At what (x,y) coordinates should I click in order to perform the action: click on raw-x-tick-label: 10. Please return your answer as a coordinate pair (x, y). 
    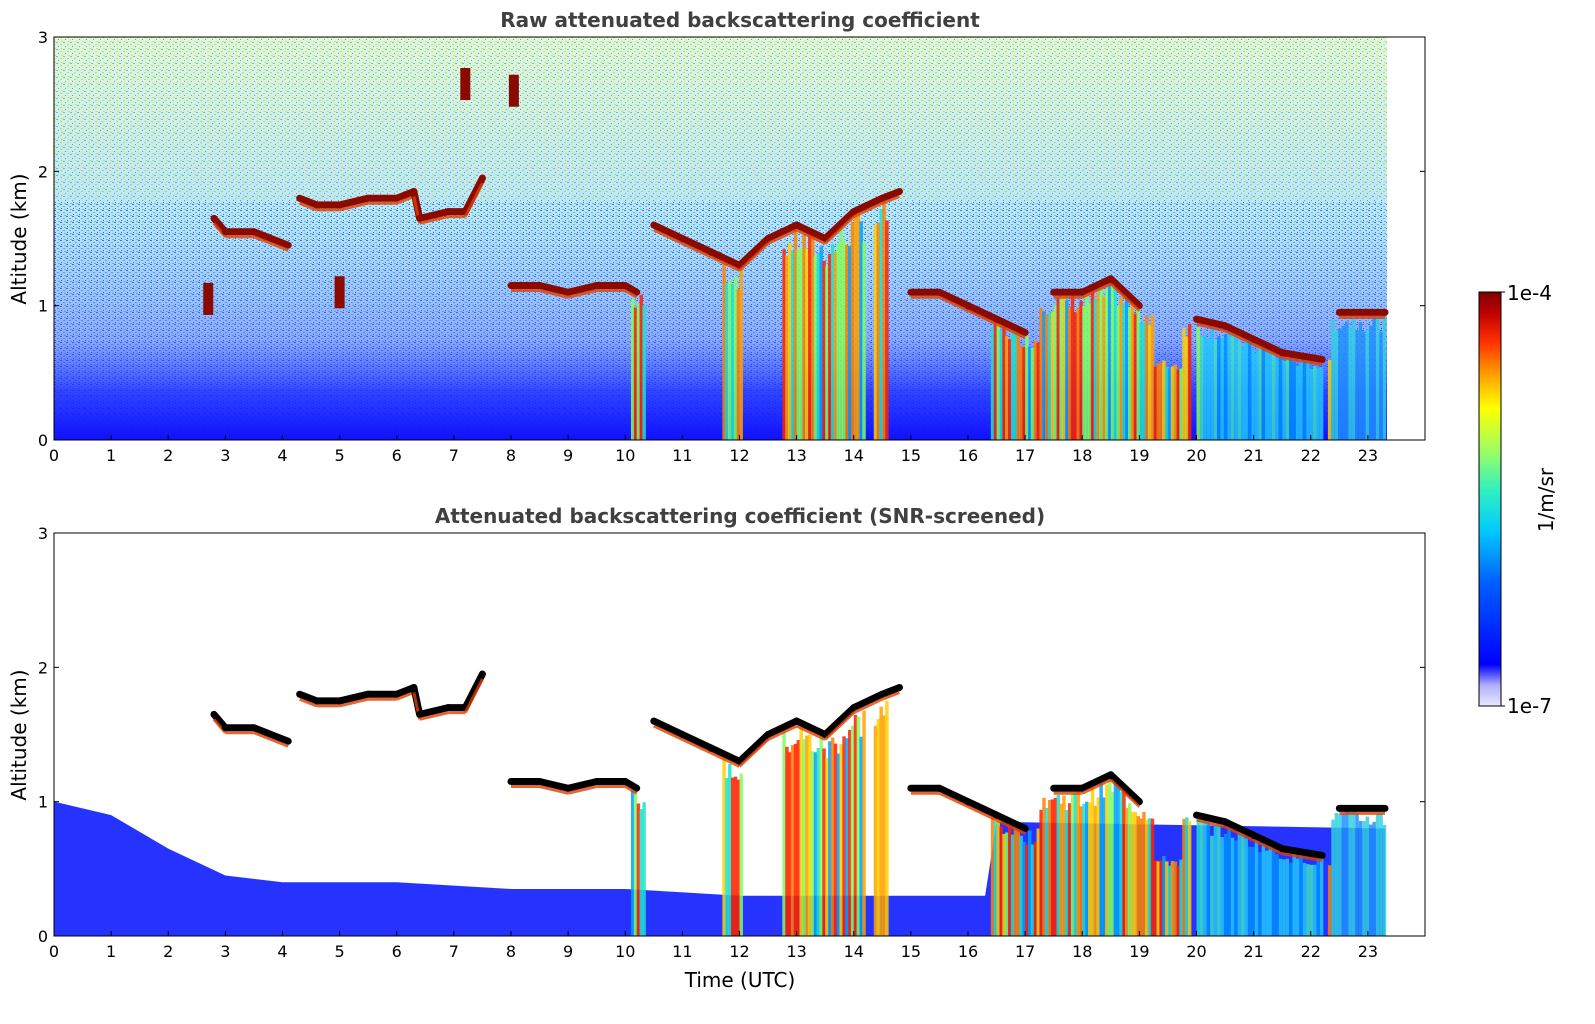
    Looking at the image, I should click on (625, 455).